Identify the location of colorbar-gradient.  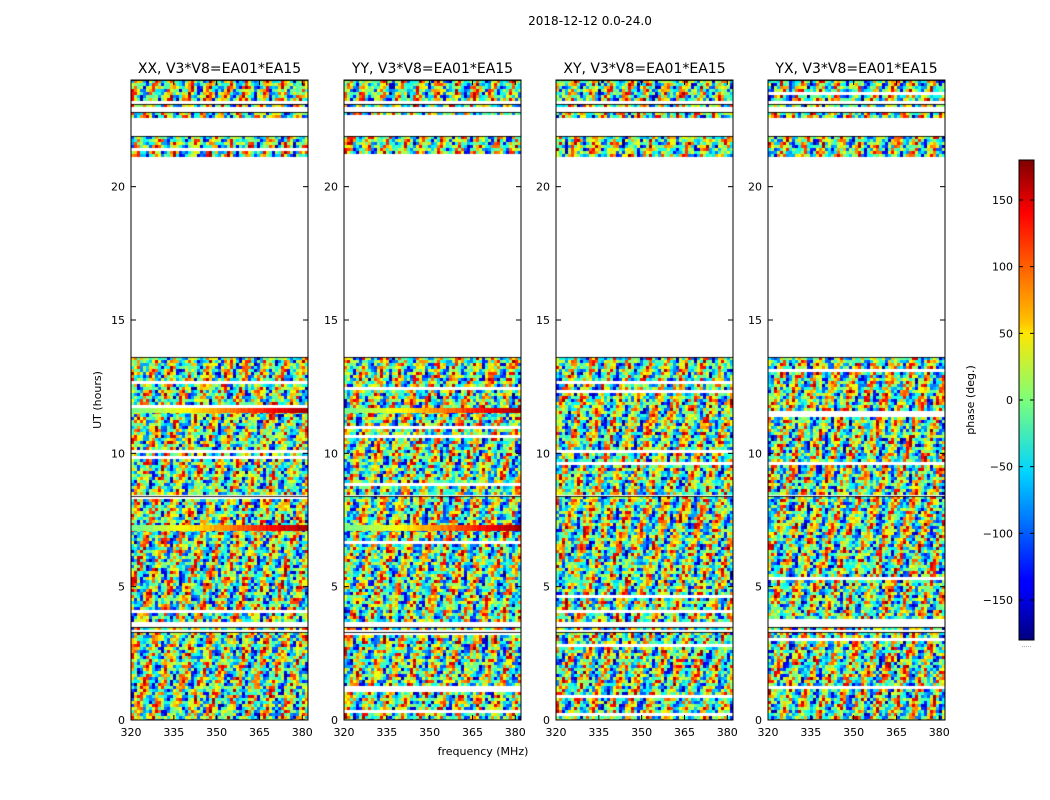
(1026, 400).